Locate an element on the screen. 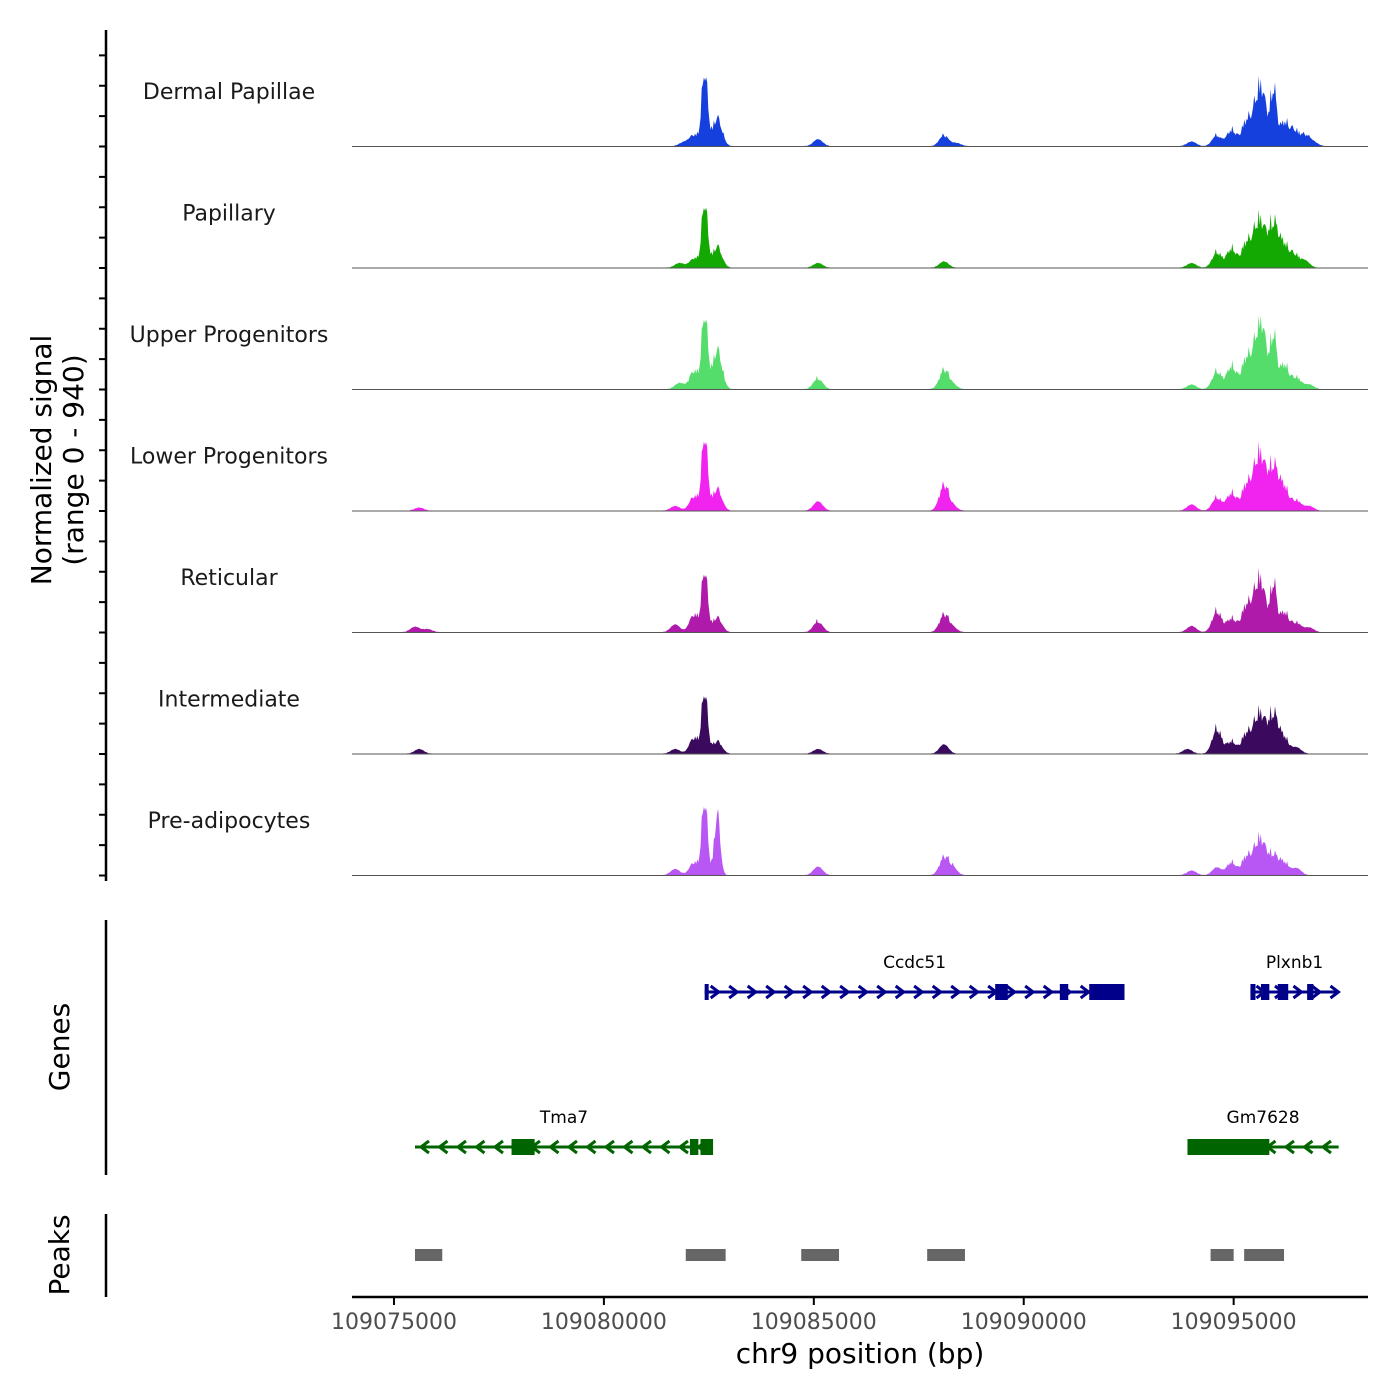 This screenshot has height=1400, width=1400. signal-y-axis is located at coordinates (103, 455).